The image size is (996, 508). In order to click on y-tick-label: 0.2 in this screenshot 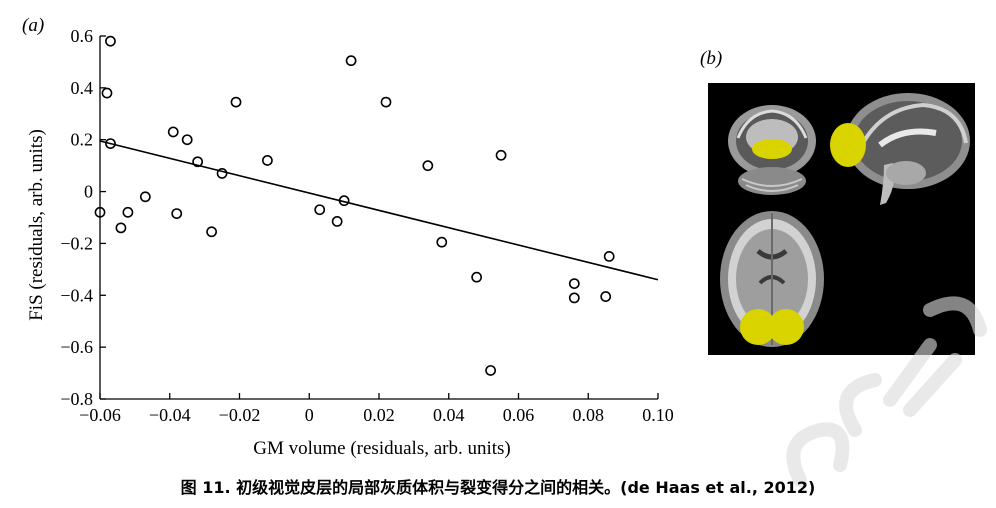, I will do `click(82, 140)`.